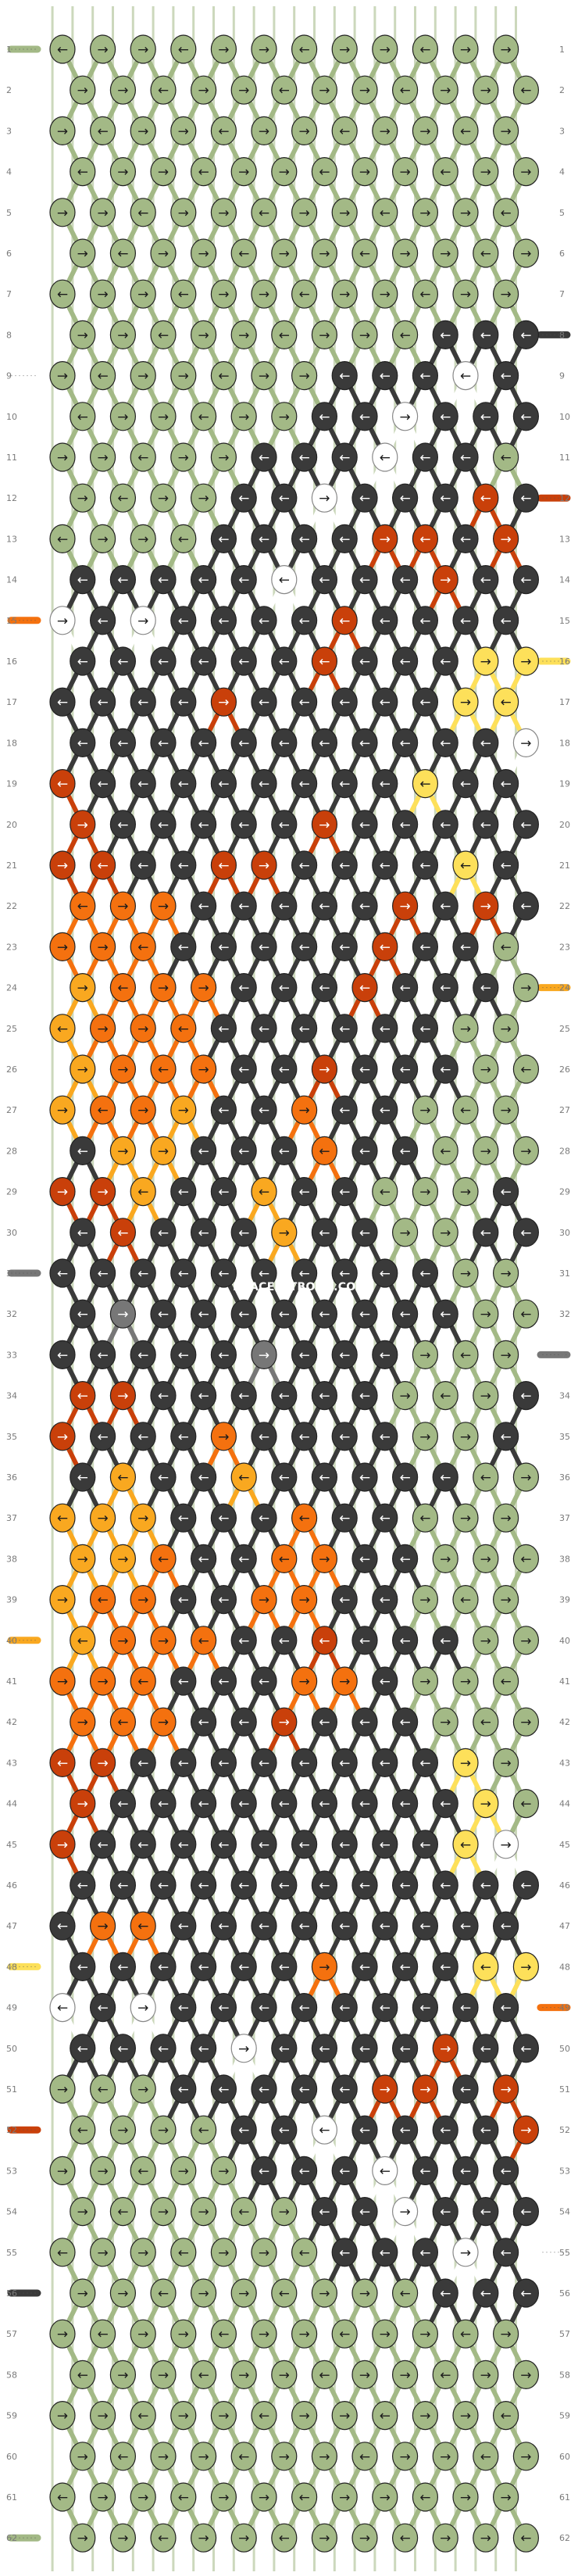 The width and height of the screenshot is (578, 2576). I want to click on row-number-right: 58, so click(564, 2375).